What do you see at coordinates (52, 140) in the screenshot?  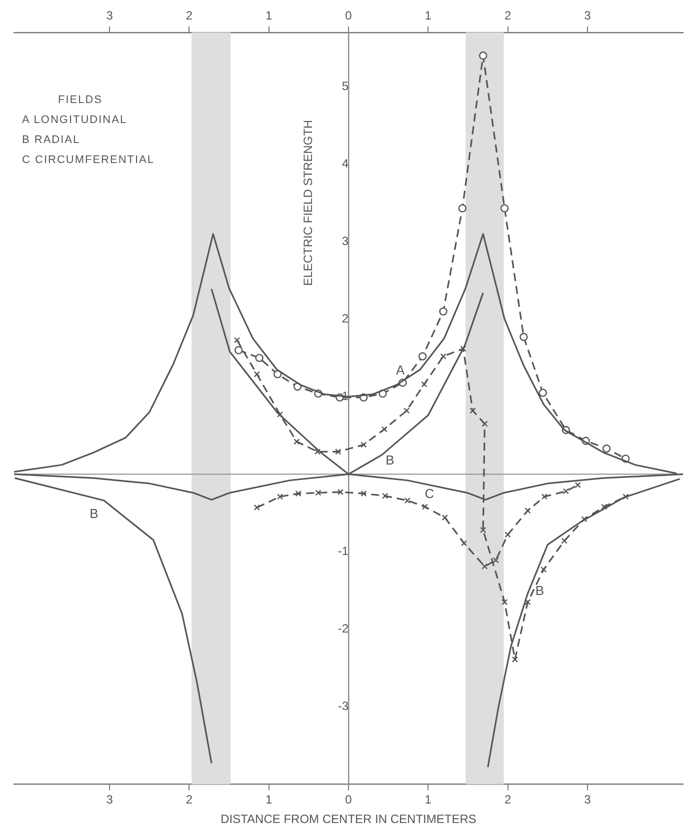 I see `annotation: B RADIAL` at bounding box center [52, 140].